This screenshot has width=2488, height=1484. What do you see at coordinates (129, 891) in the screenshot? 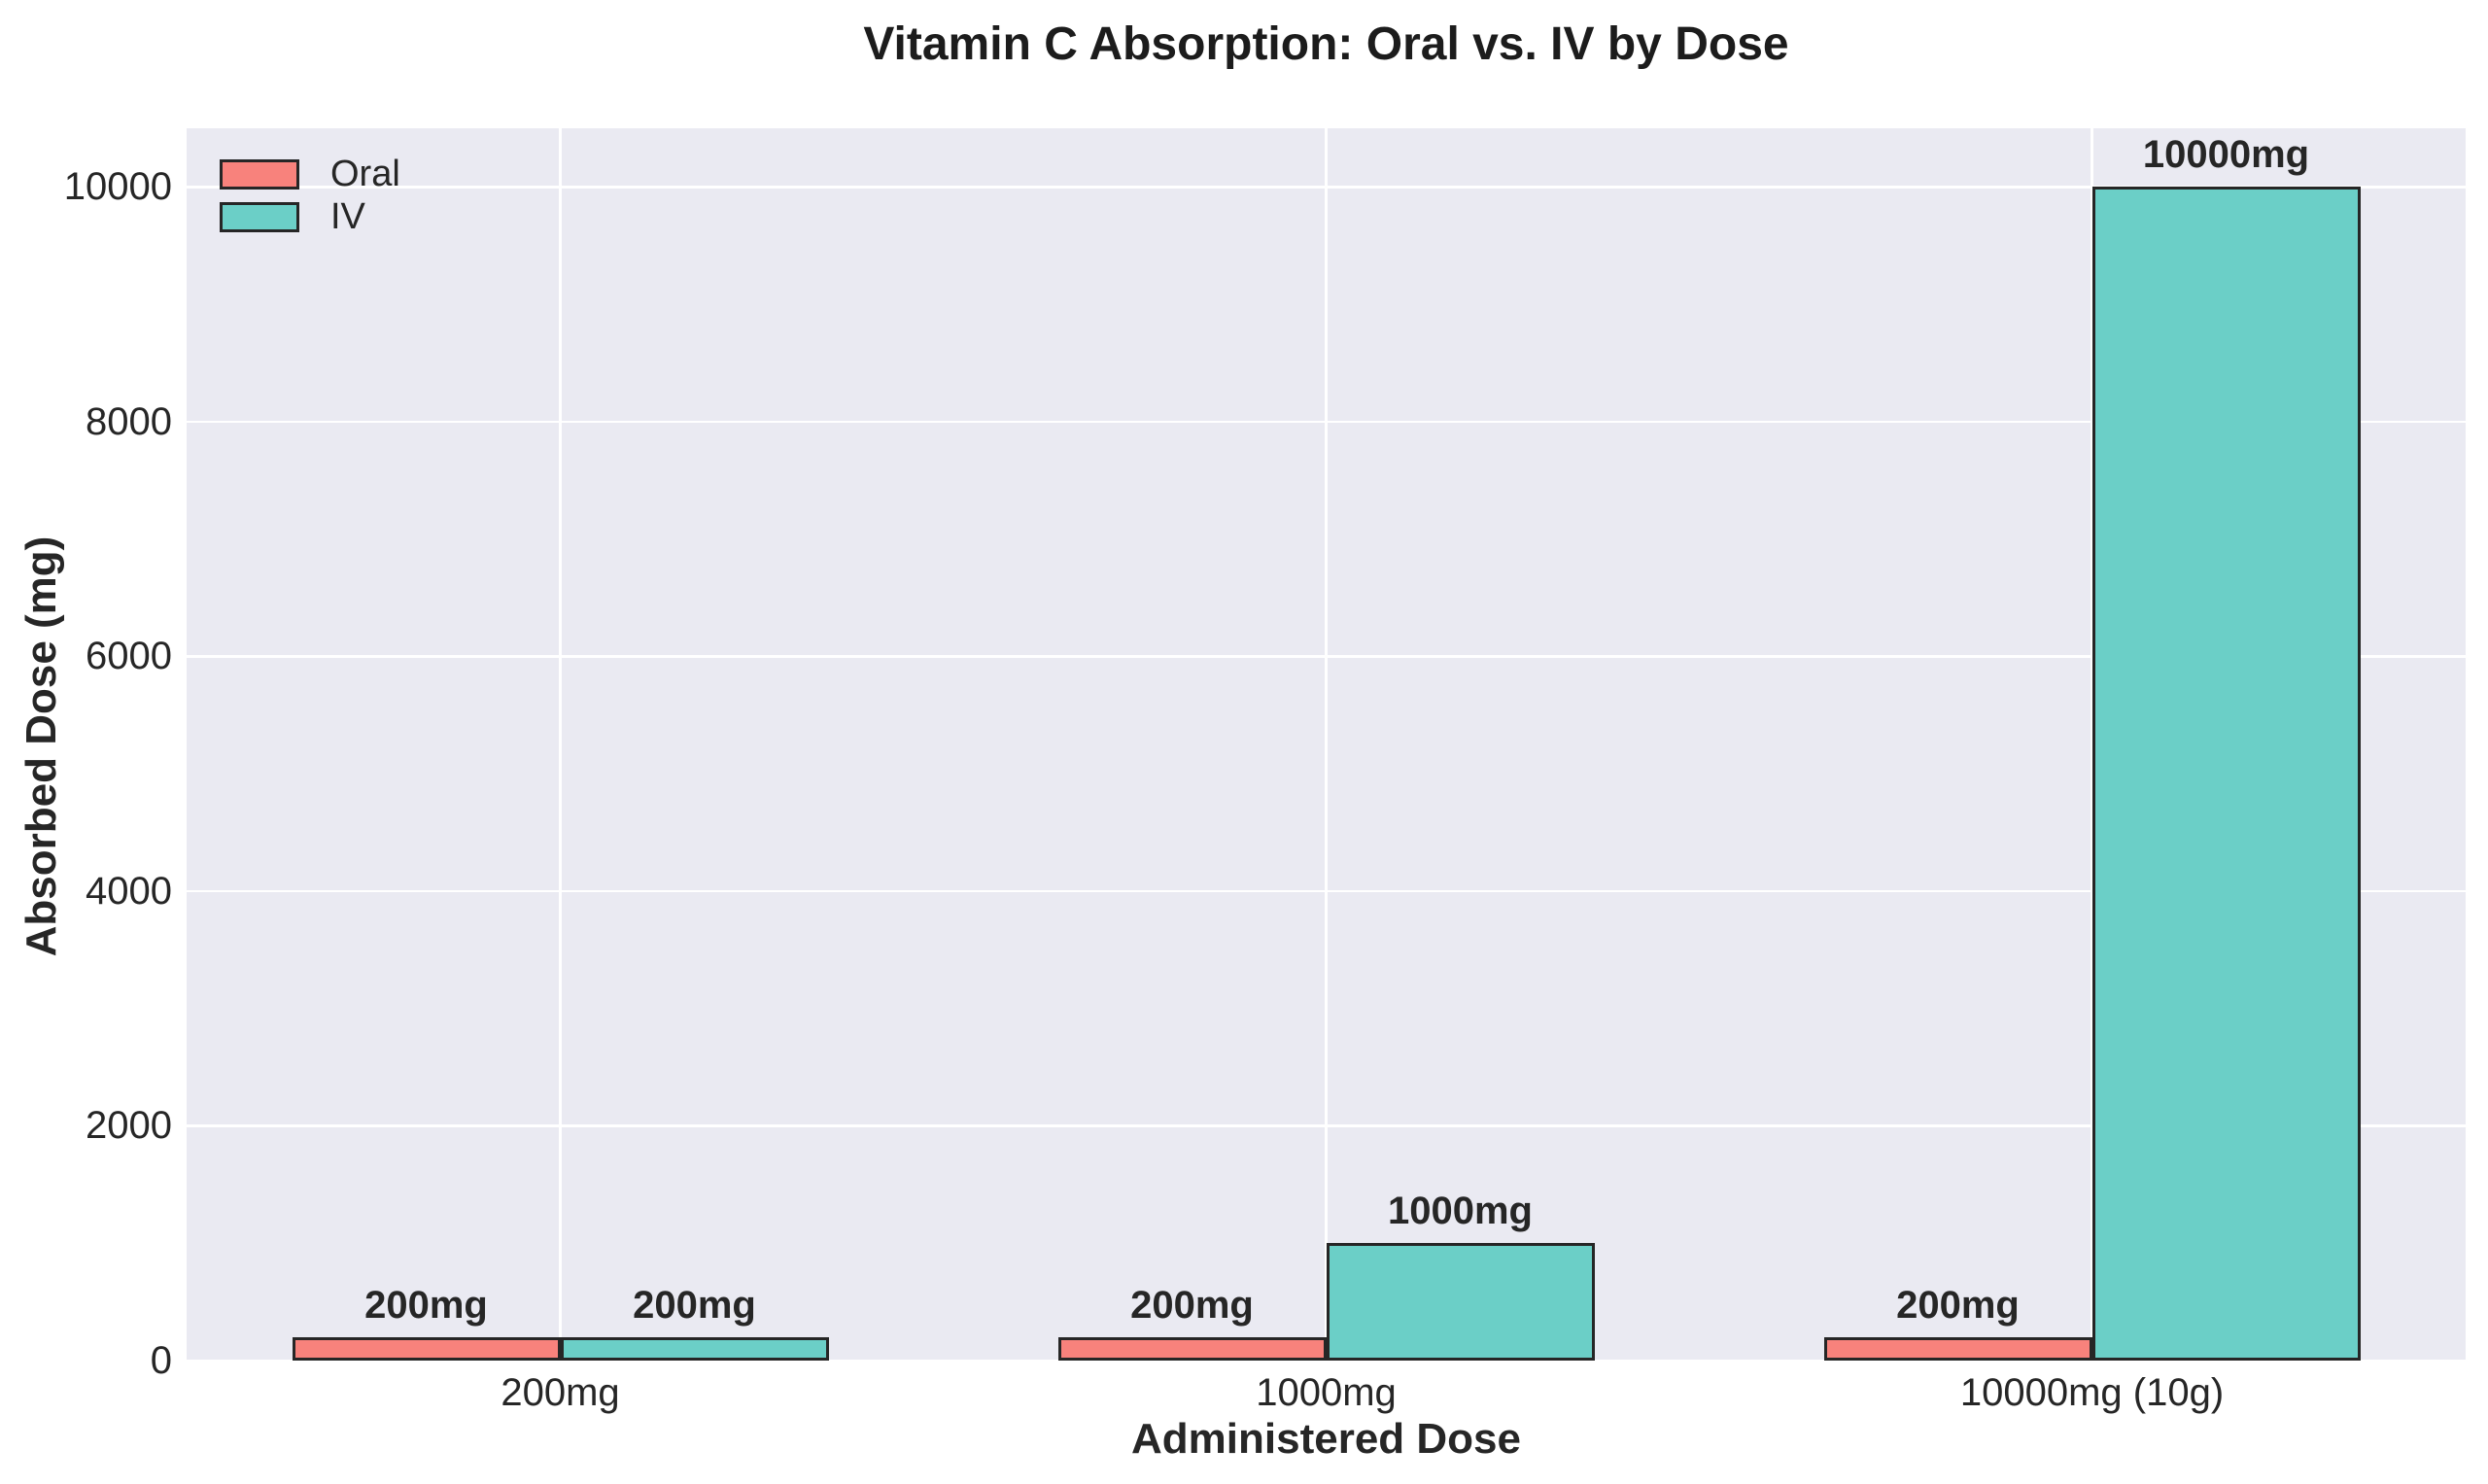
I see `y-tick-label: 4000` at bounding box center [129, 891].